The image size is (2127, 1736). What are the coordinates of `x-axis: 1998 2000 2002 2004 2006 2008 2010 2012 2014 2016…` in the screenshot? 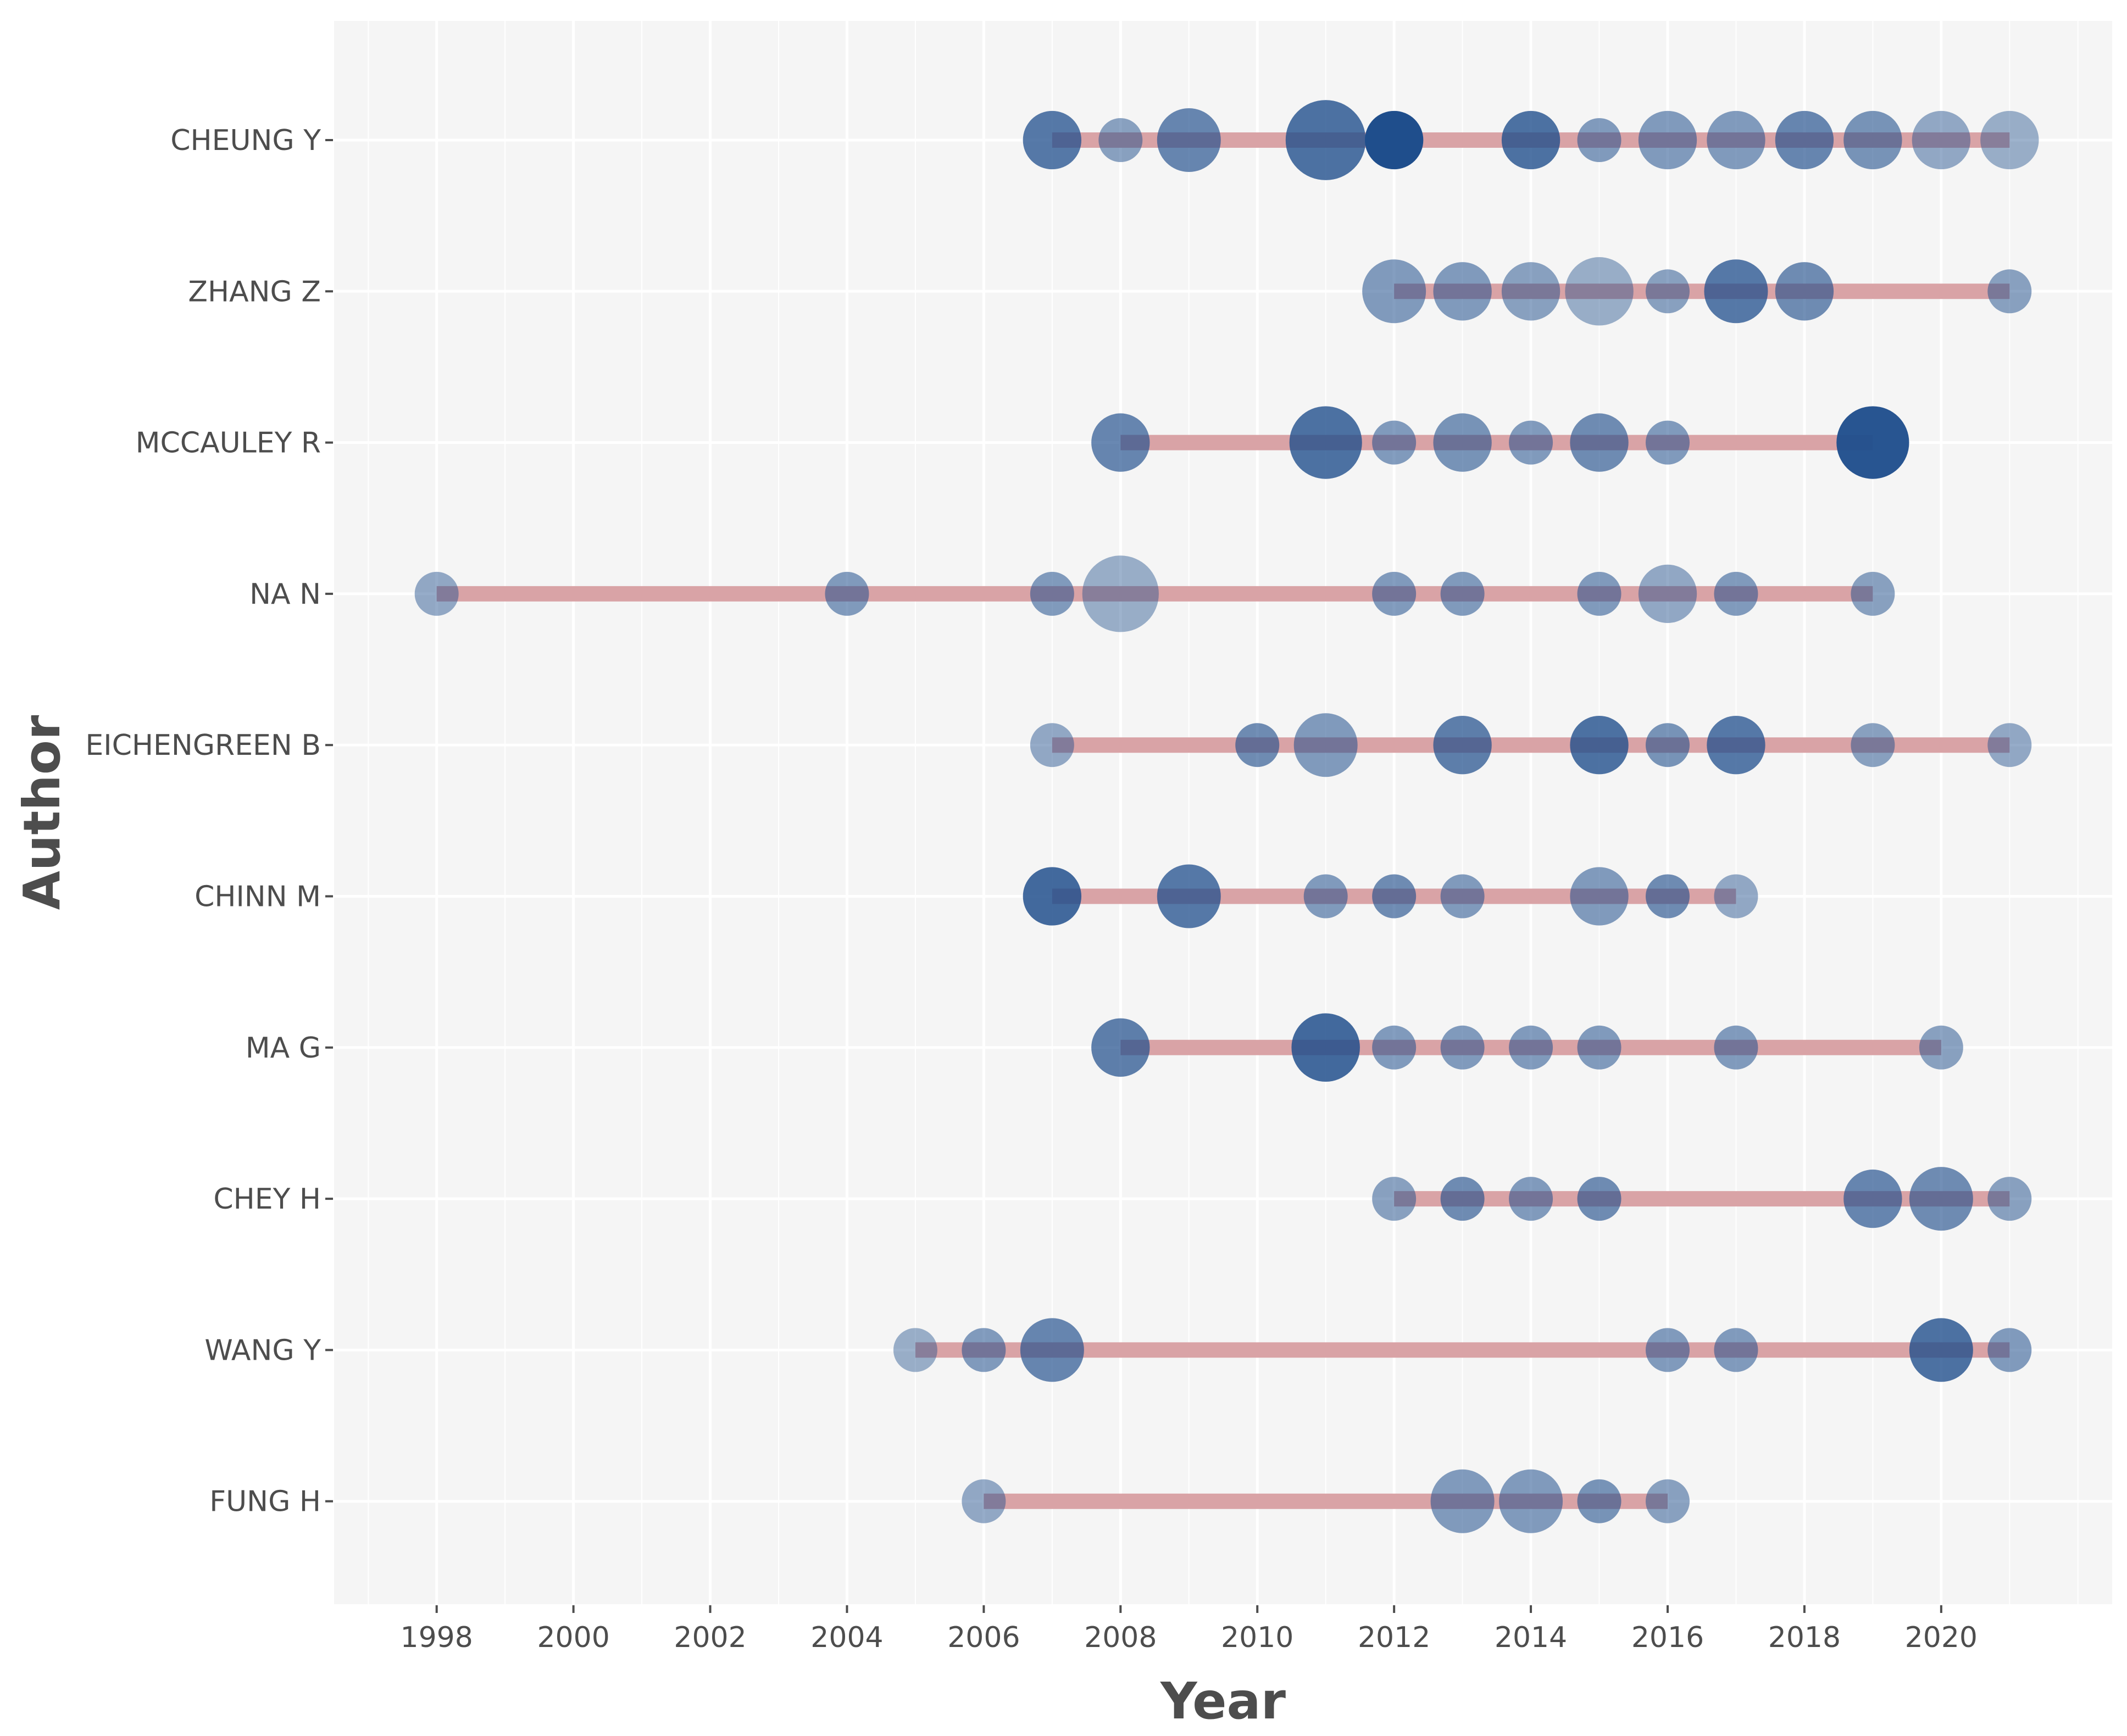 It's located at (1190, 1630).